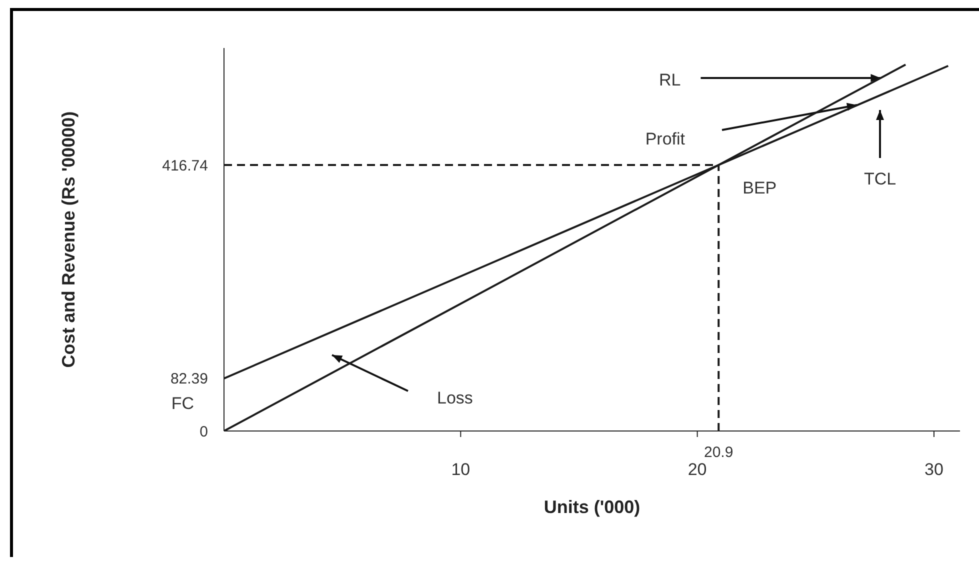 Image resolution: width=979 pixels, height=564 pixels. I want to click on annotation: Loss, so click(455, 398).